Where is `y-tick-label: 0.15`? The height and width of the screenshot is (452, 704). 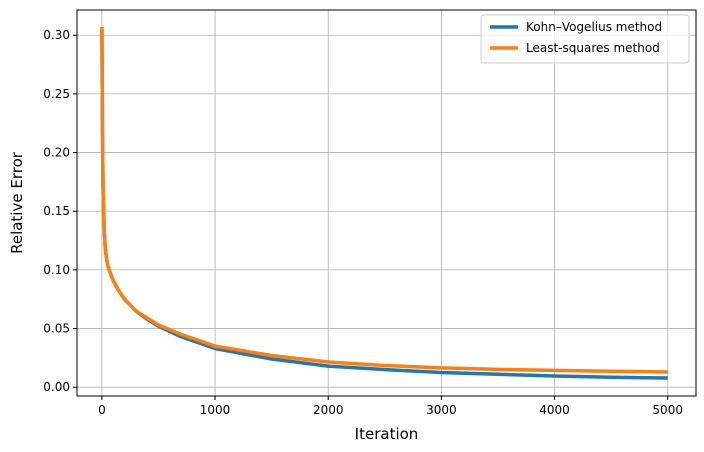
y-tick-label: 0.15 is located at coordinates (56, 211).